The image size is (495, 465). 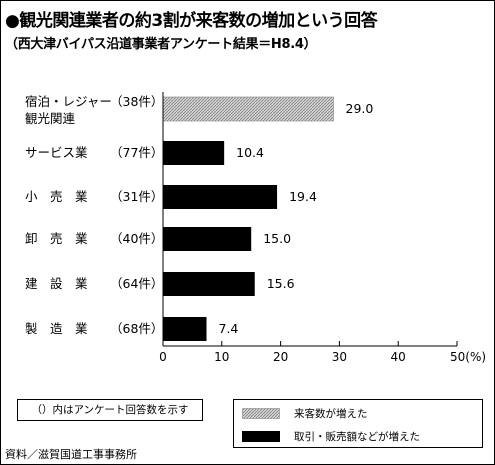 I want to click on value-label-4: 15.6, so click(x=281, y=283).